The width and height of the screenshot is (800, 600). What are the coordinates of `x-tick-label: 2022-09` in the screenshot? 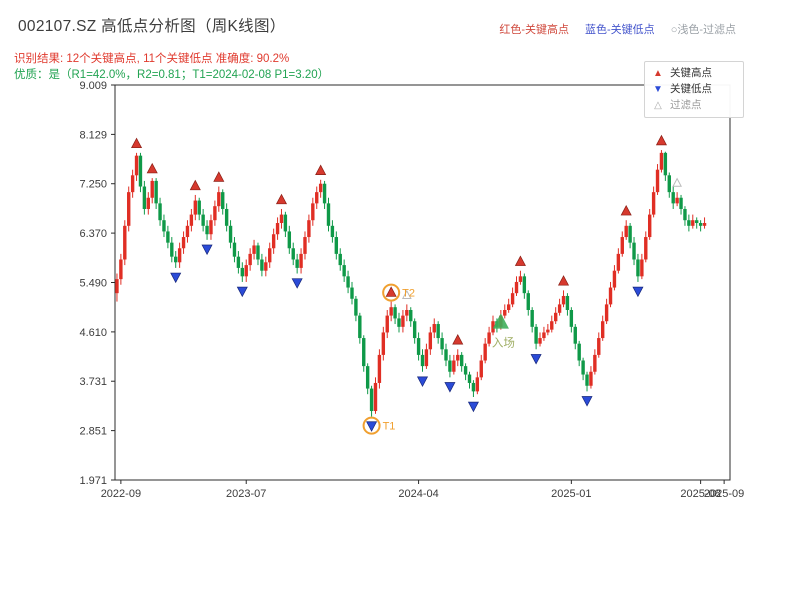 It's located at (121, 494).